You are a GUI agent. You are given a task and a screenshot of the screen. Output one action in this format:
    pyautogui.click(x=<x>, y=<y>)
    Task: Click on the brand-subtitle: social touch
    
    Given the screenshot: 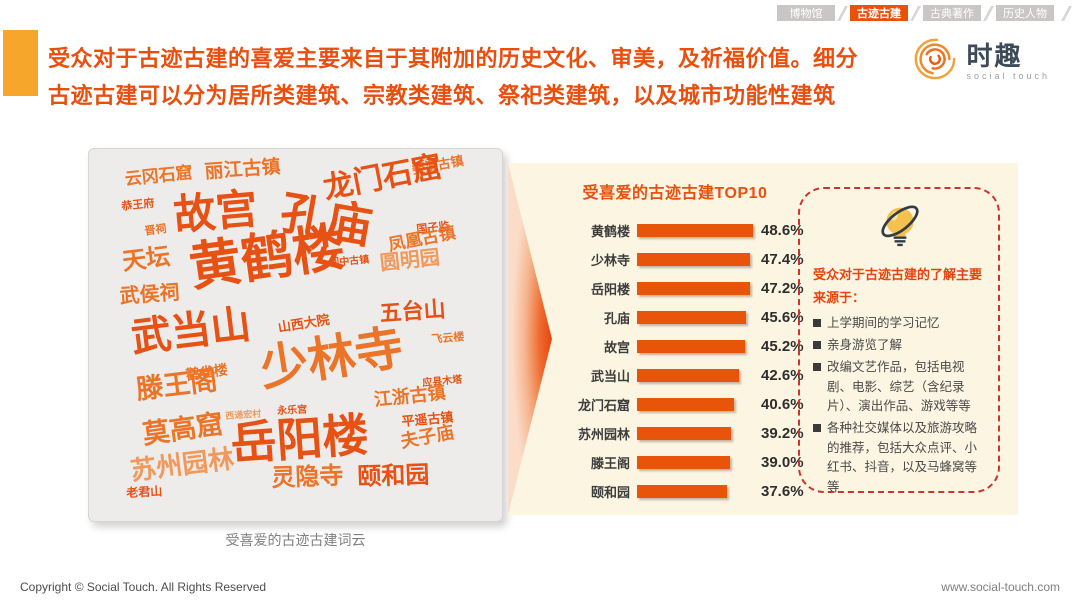 What is the action you would take?
    pyautogui.click(x=1008, y=76)
    